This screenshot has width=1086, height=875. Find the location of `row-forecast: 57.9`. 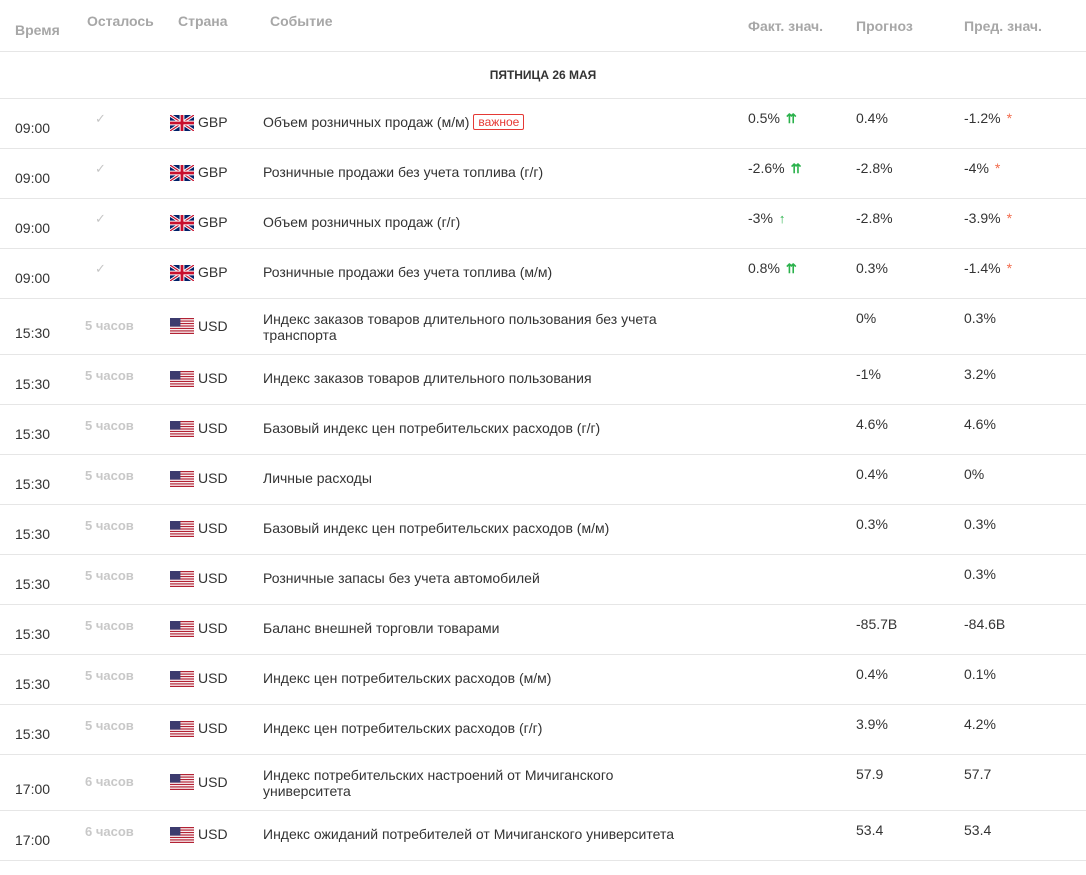

row-forecast: 57.9 is located at coordinates (870, 774).